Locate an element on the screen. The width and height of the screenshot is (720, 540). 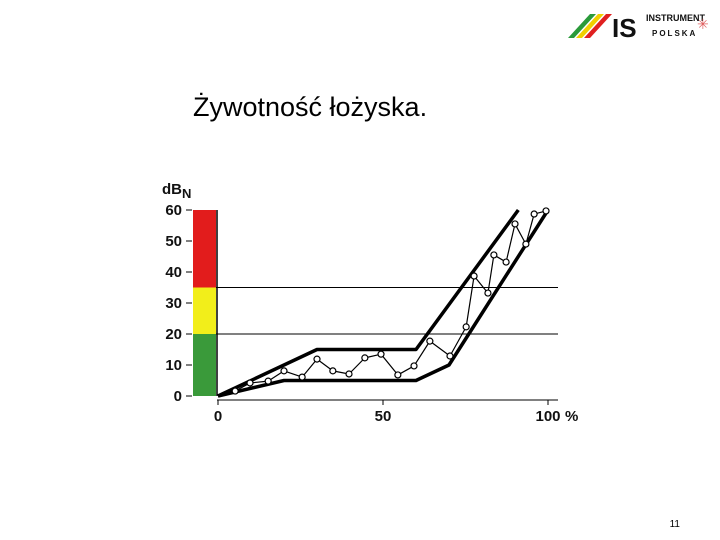
y-label-sub: N is located at coordinates (186, 193).